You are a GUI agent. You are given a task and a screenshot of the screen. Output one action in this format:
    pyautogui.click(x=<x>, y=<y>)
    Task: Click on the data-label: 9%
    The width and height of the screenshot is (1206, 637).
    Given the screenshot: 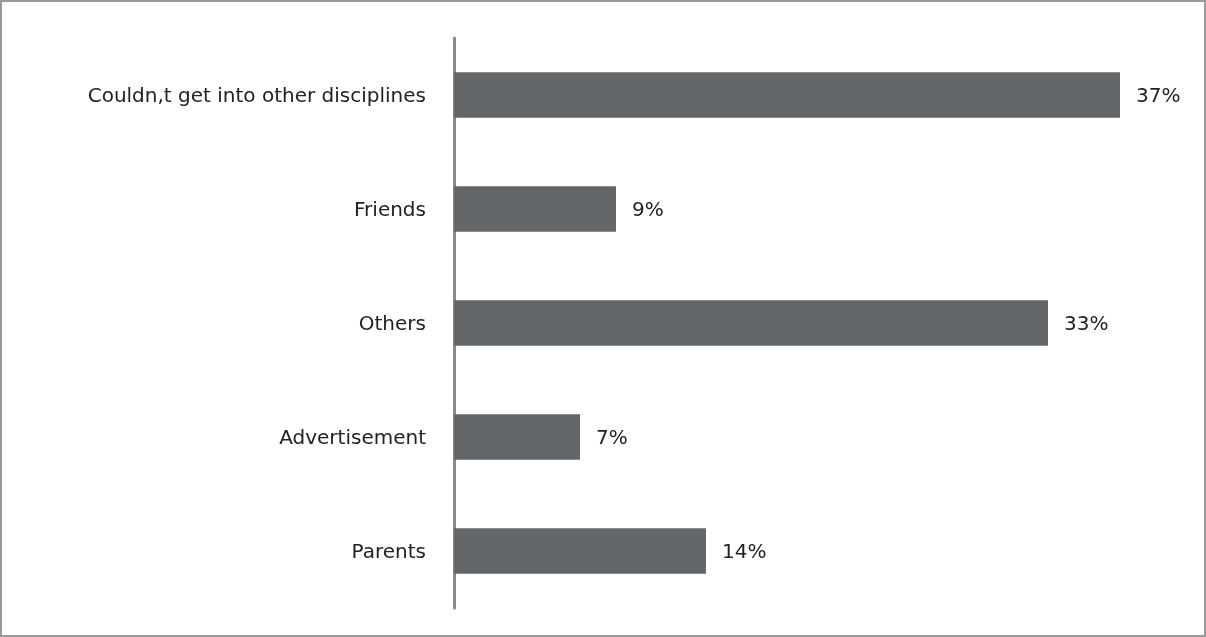 What is the action you would take?
    pyautogui.click(x=648, y=209)
    